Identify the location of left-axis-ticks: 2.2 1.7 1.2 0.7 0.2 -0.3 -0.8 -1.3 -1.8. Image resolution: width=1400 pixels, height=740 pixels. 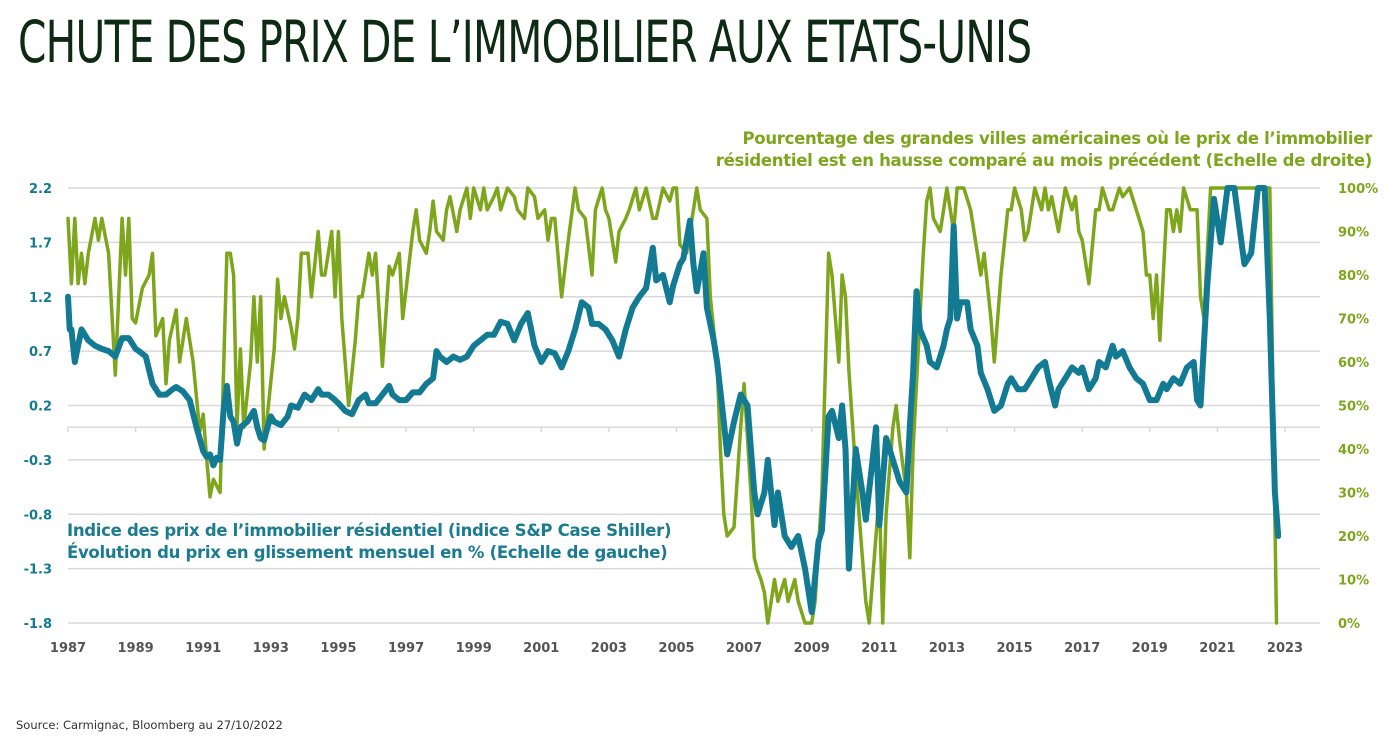
(38, 407).